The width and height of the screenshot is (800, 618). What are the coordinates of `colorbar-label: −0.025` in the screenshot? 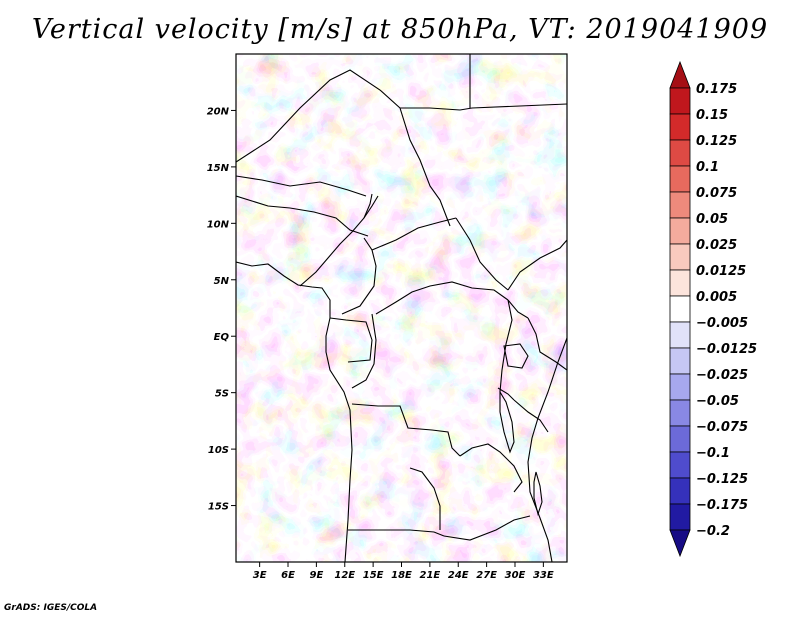 It's located at (722, 375).